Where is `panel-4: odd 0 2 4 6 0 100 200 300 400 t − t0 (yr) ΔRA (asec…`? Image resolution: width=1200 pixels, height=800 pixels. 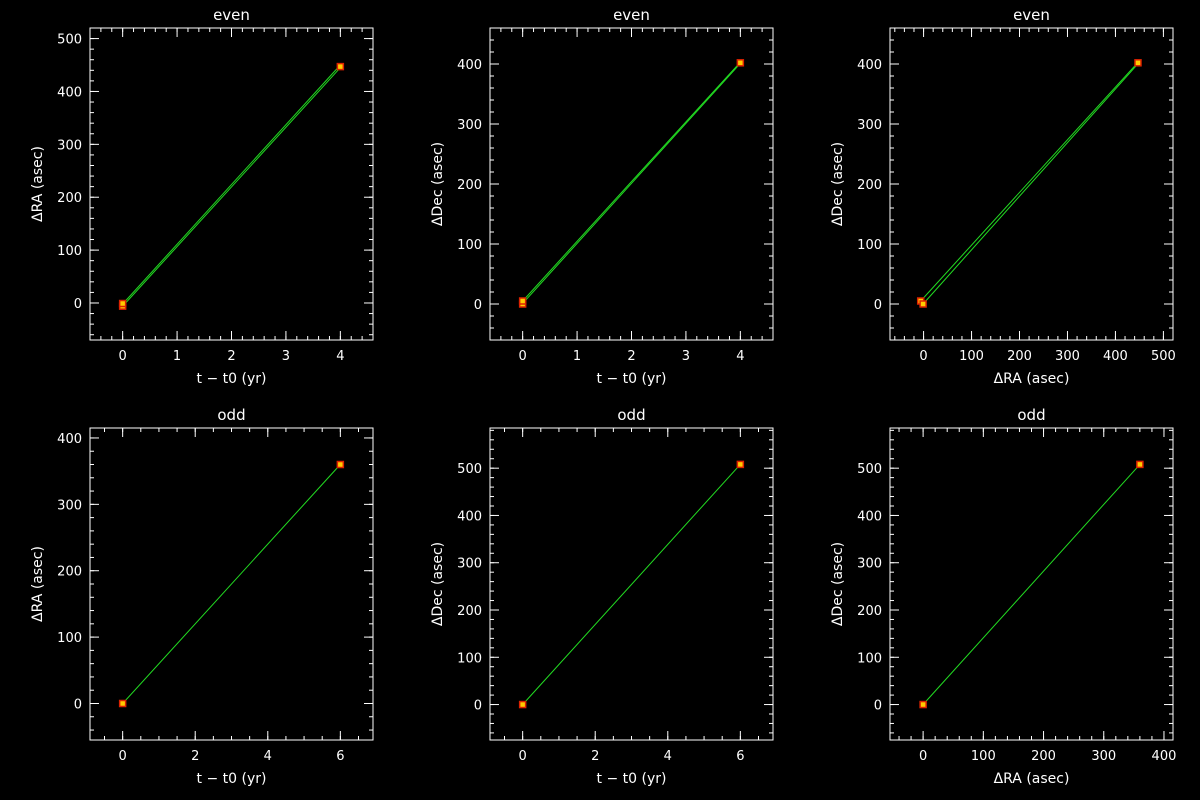
panel-4: odd 0 2 4 6 0 100 200 300 400 t − t0 (yr) ΔRA (asec… is located at coordinates (202, 596).